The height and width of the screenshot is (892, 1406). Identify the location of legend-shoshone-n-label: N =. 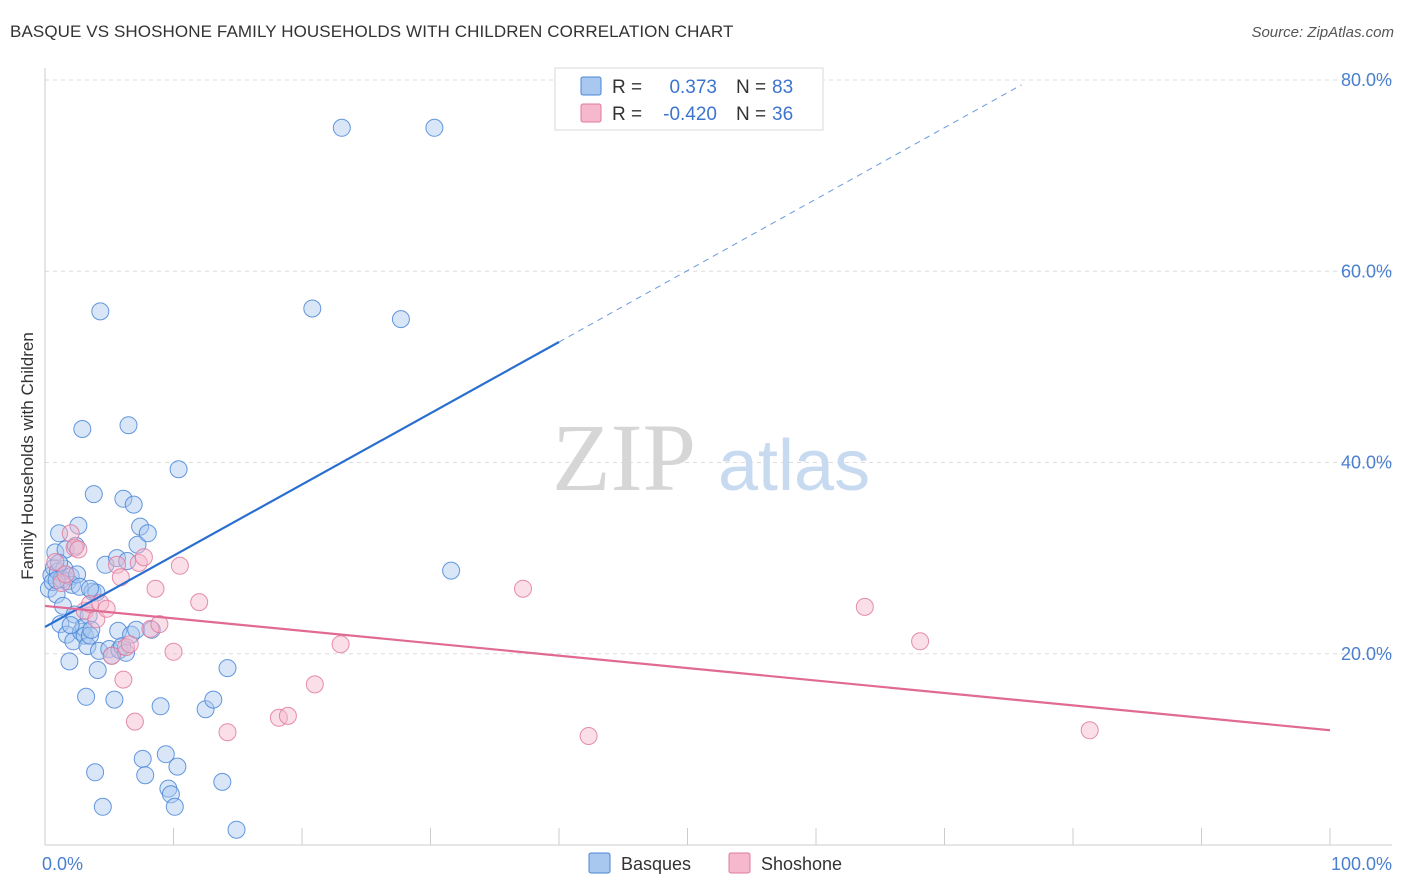
(751, 114).